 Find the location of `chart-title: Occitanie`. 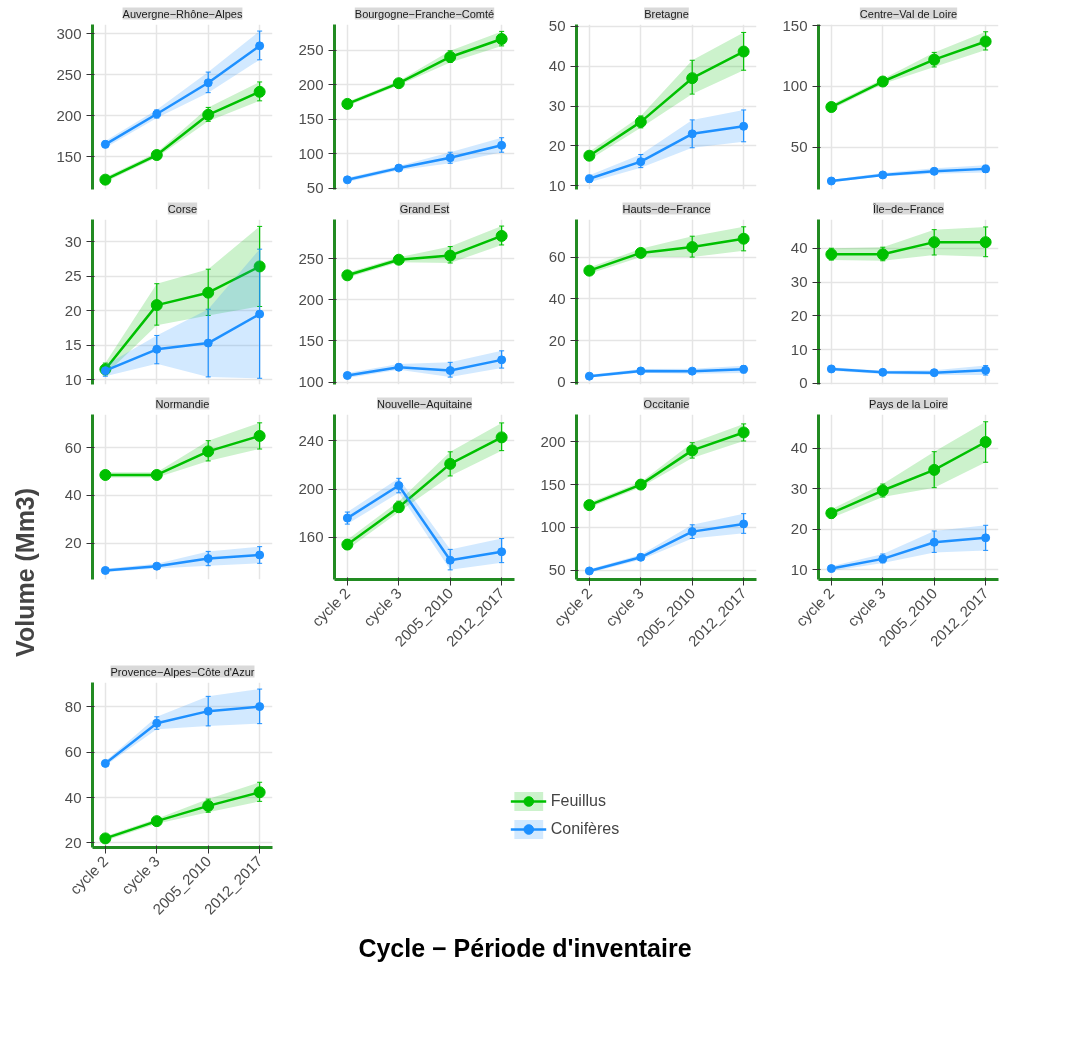

chart-title: Occitanie is located at coordinates (666, 403).